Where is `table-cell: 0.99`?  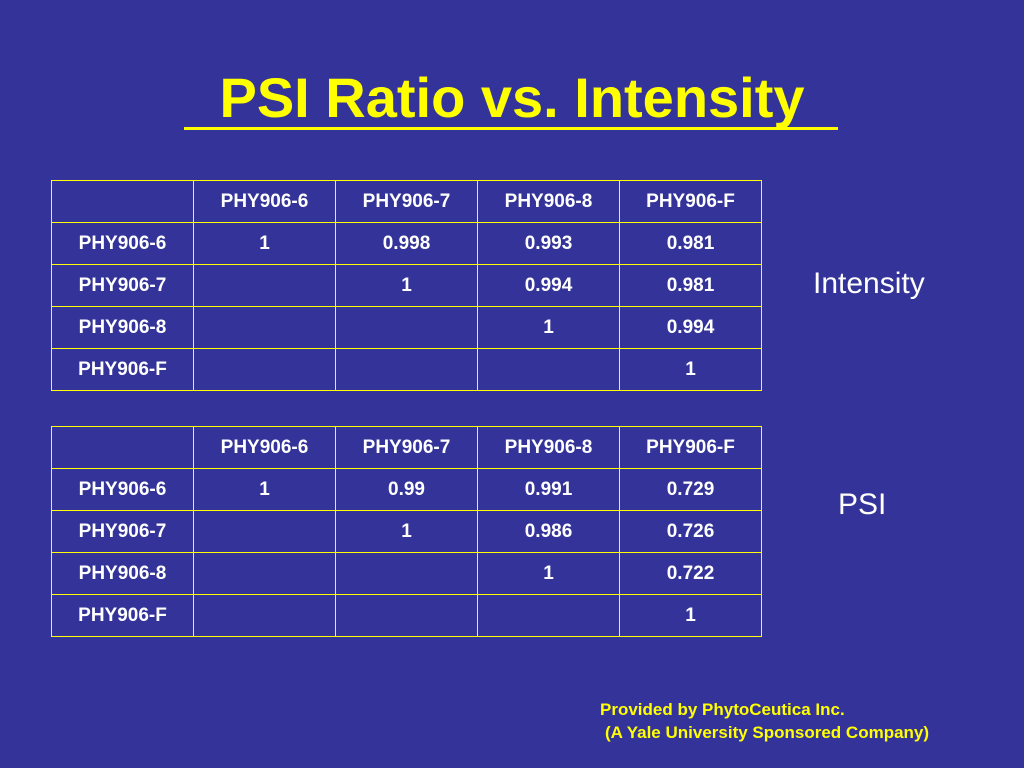
table-cell: 0.99 is located at coordinates (406, 489).